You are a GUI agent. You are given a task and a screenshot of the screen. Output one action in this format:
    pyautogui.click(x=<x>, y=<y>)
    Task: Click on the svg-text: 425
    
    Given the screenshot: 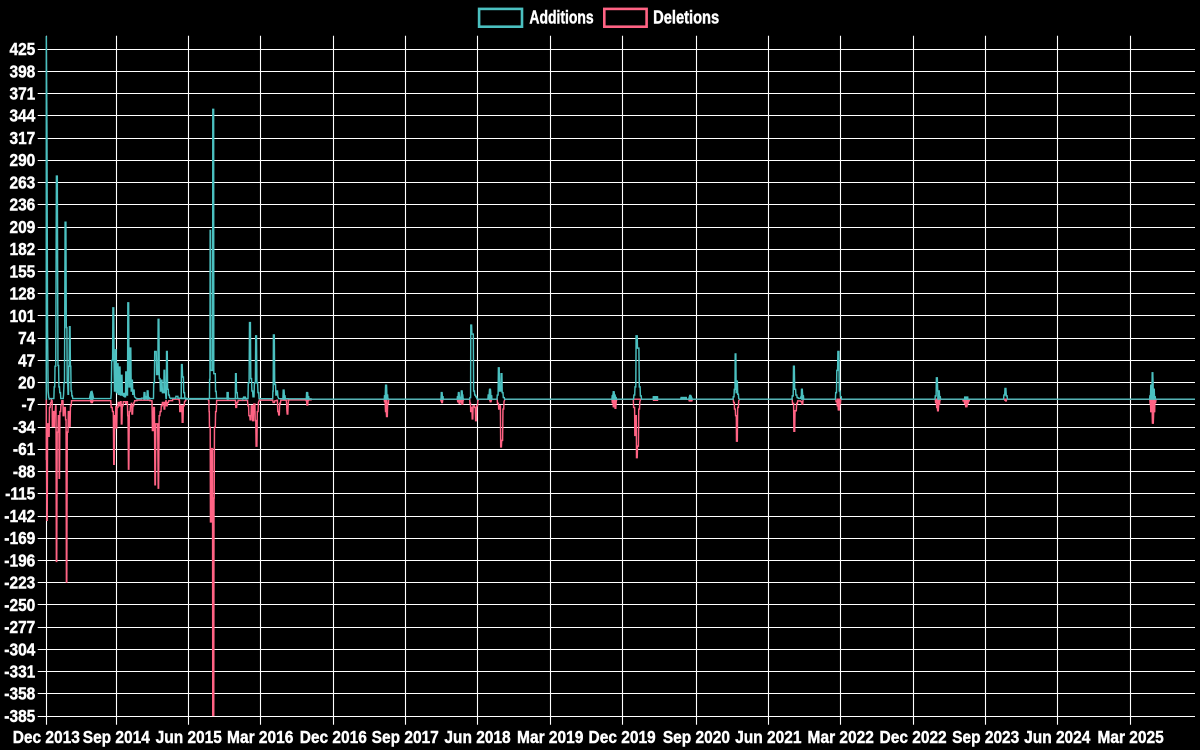 What is the action you would take?
    pyautogui.click(x=22, y=49)
    